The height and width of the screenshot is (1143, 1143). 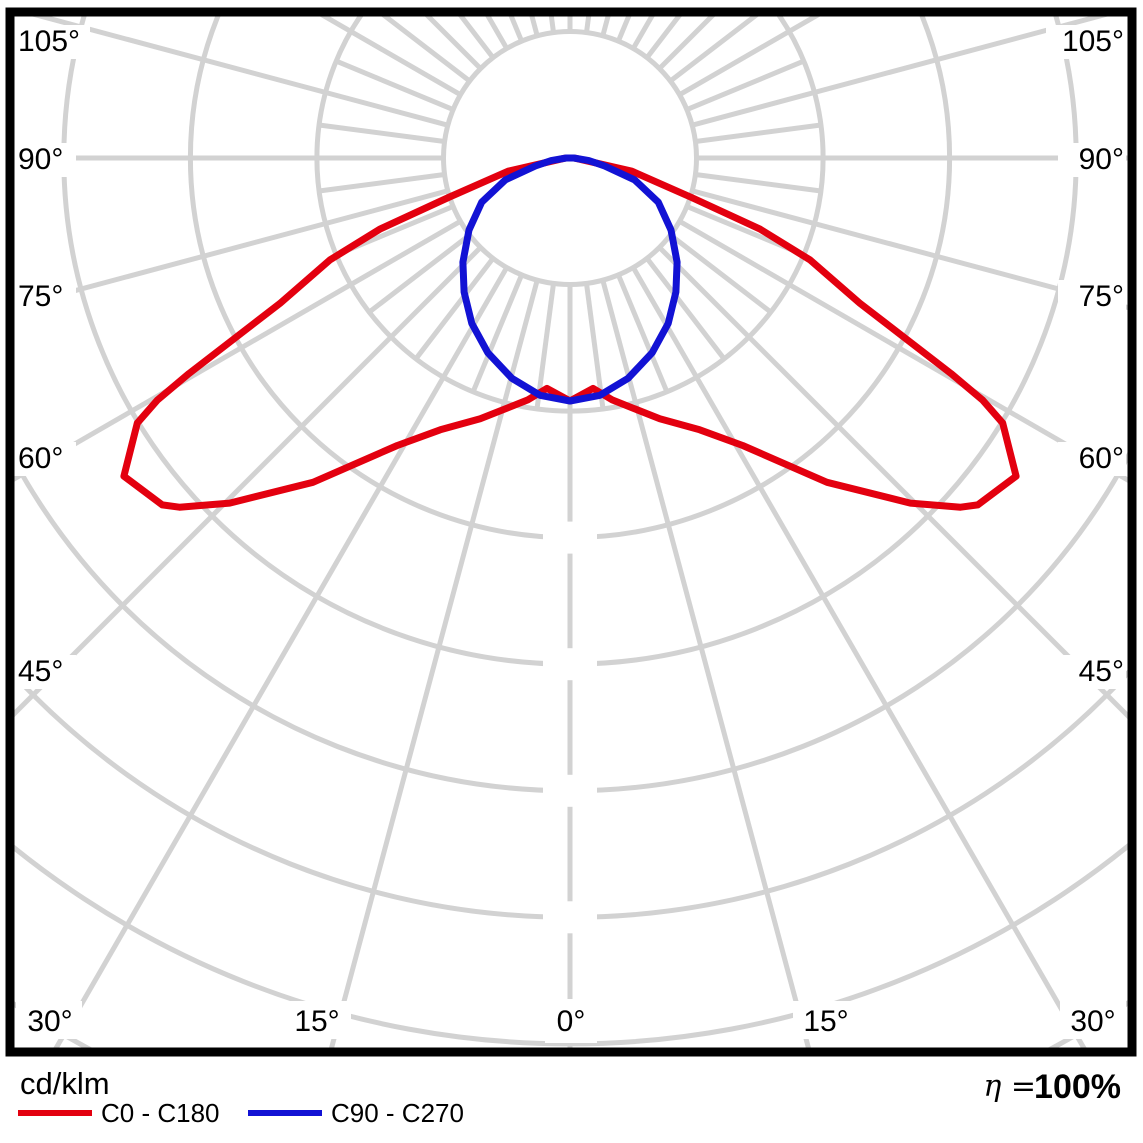 I want to click on efficiency-value: 100%, so click(x=1077, y=1087).